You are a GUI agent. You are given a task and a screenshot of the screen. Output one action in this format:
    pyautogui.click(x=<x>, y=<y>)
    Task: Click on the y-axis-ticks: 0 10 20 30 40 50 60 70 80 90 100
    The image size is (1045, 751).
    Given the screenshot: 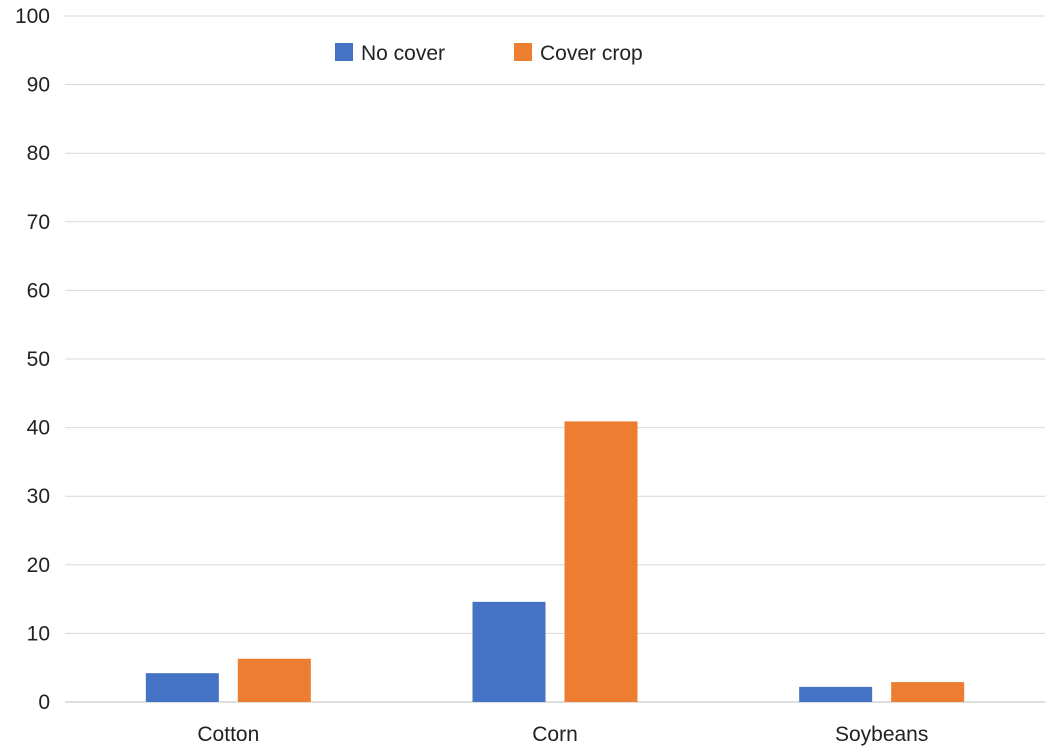 What is the action you would take?
    pyautogui.click(x=32, y=359)
    